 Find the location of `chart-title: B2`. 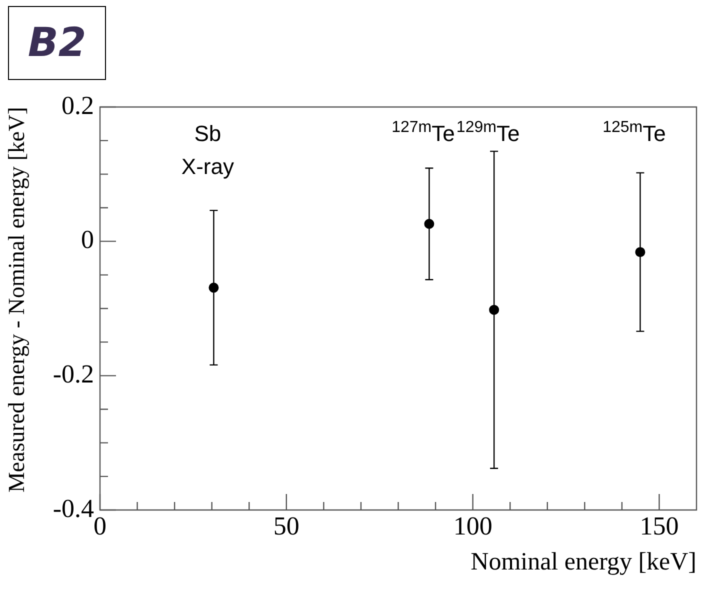

chart-title: B2 is located at coordinates (57, 43).